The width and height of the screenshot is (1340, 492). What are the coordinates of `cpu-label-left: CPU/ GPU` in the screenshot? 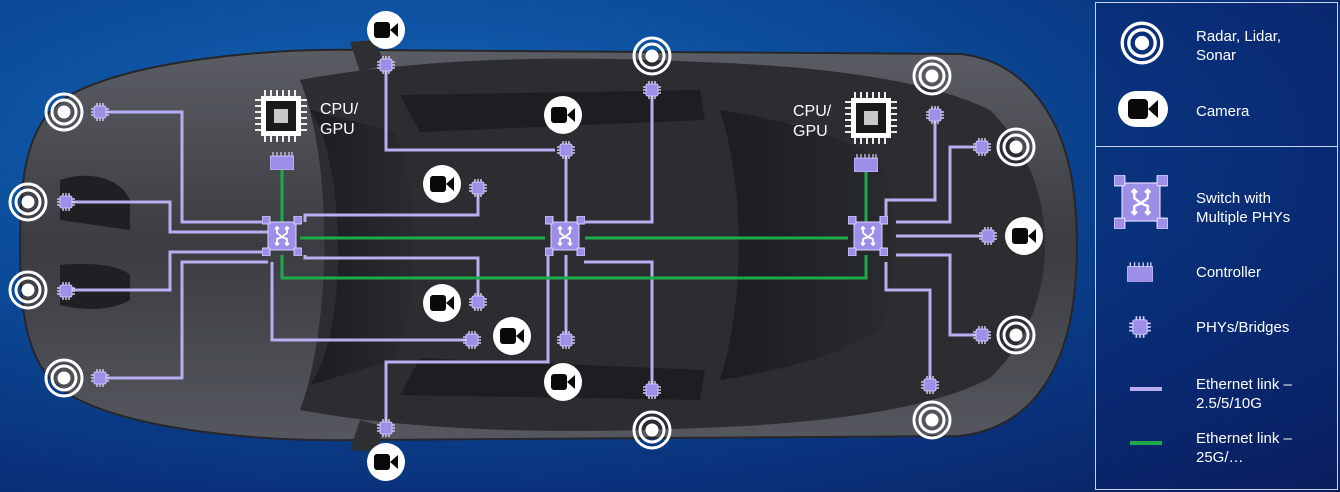 It's located at (339, 119).